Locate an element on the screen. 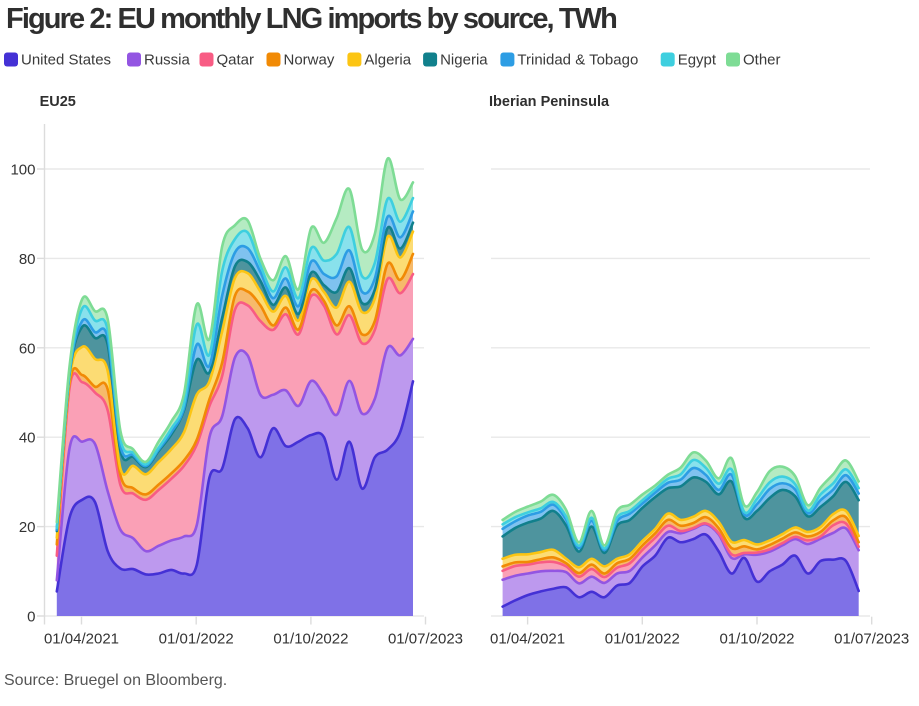  svg-text: Qatar is located at coordinates (236, 60).